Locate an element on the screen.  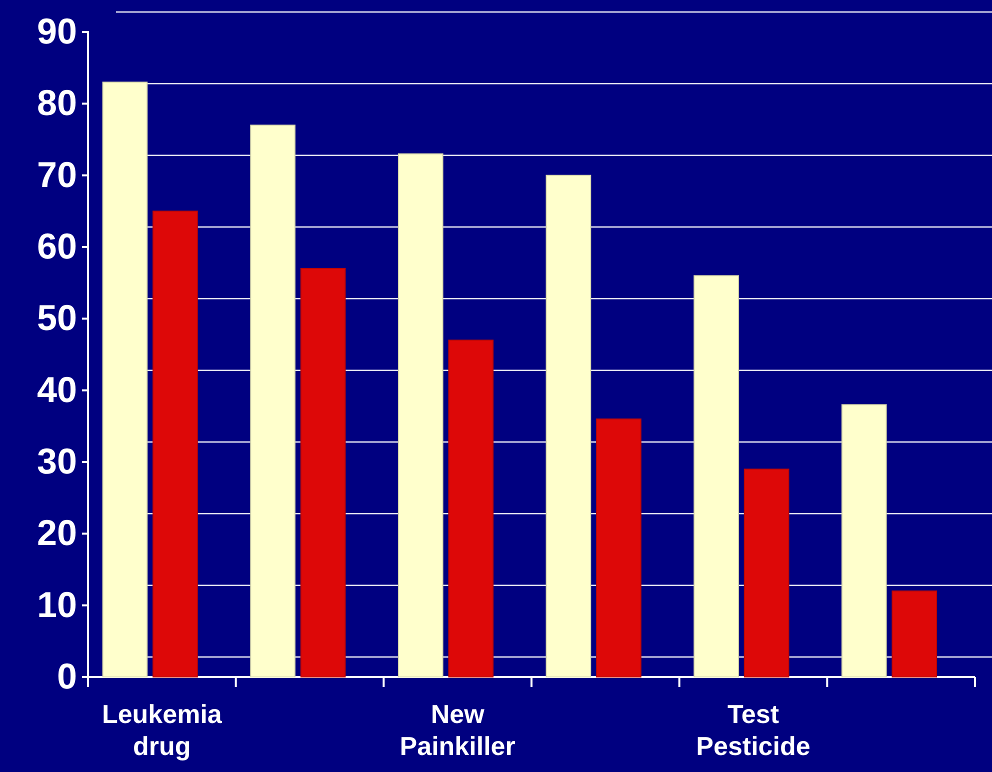
y-tick-label: 90 is located at coordinates (56, 31).